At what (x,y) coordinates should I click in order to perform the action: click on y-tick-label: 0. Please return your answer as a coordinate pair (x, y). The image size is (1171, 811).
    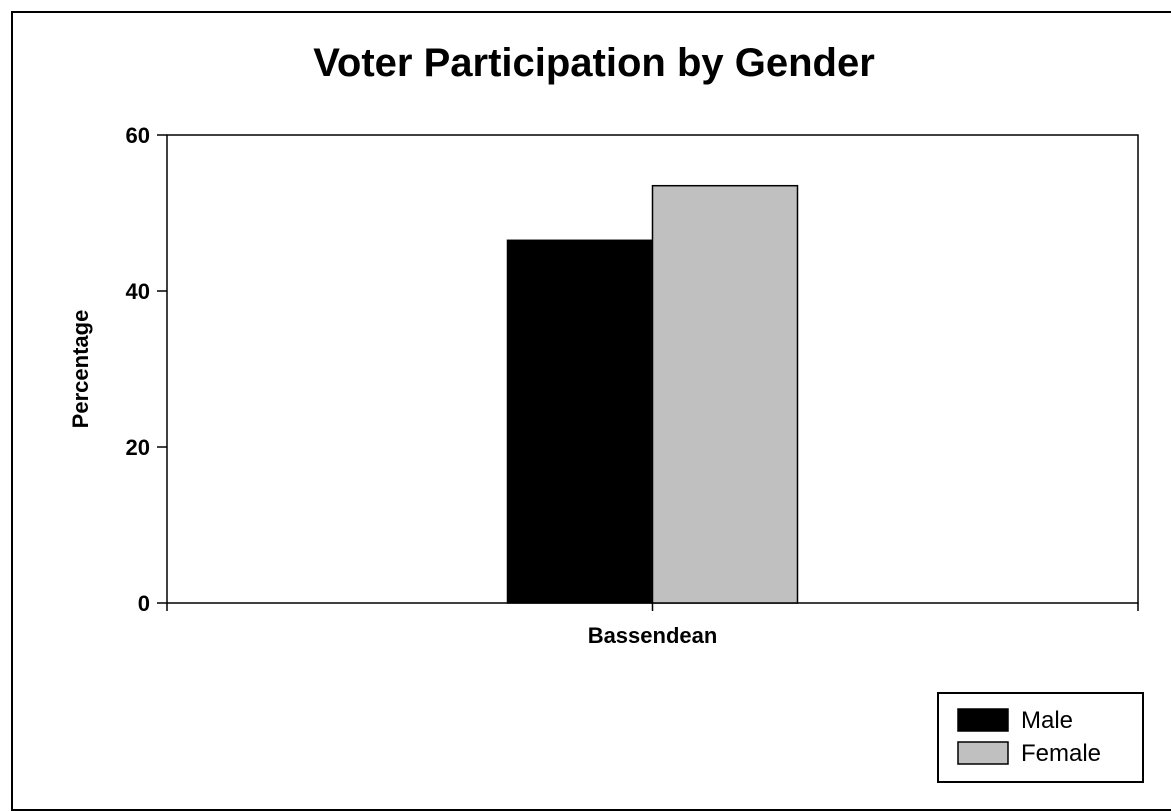
    Looking at the image, I should click on (144, 603).